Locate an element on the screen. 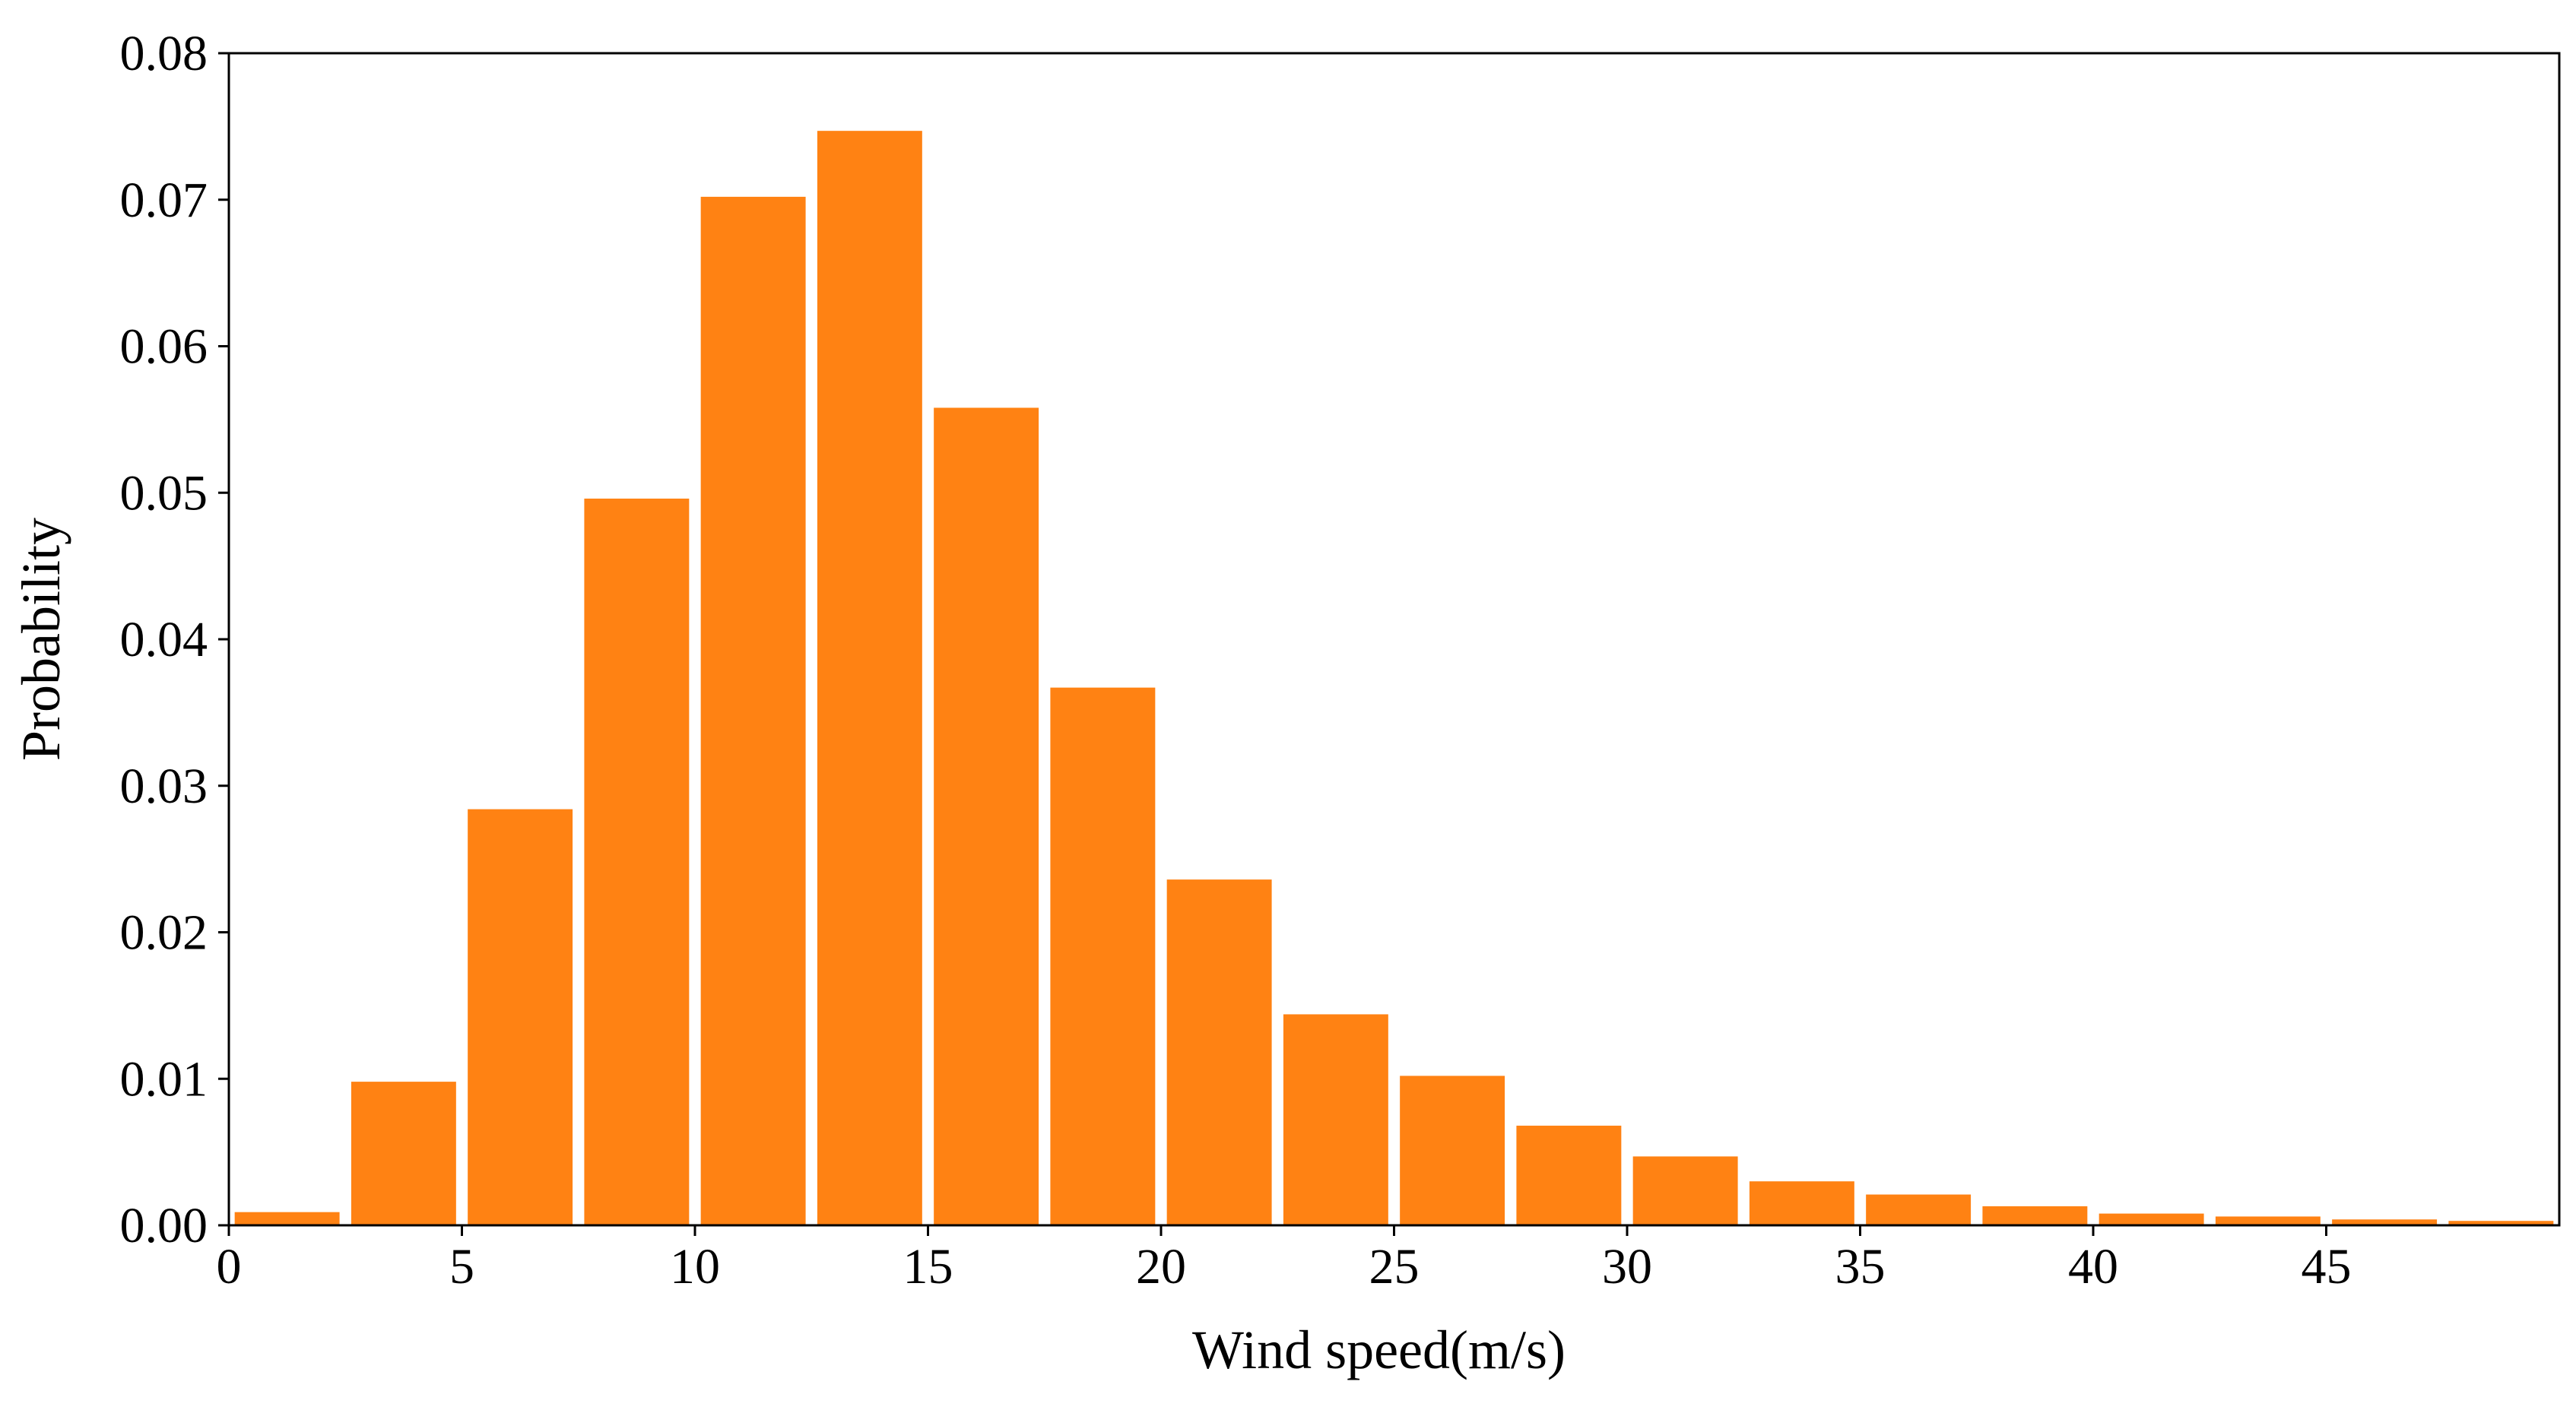  y-tick-label: 0.05 is located at coordinates (164, 493).